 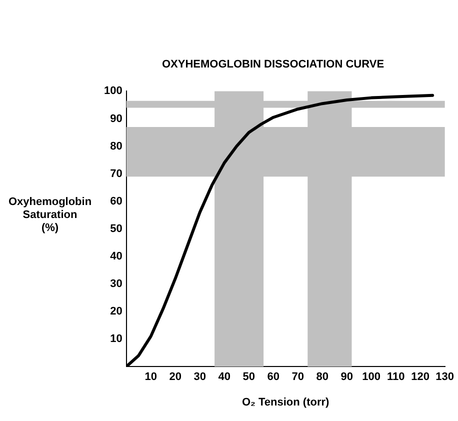 What do you see at coordinates (116, 174) in the screenshot?
I see `y-tick-label: 70` at bounding box center [116, 174].